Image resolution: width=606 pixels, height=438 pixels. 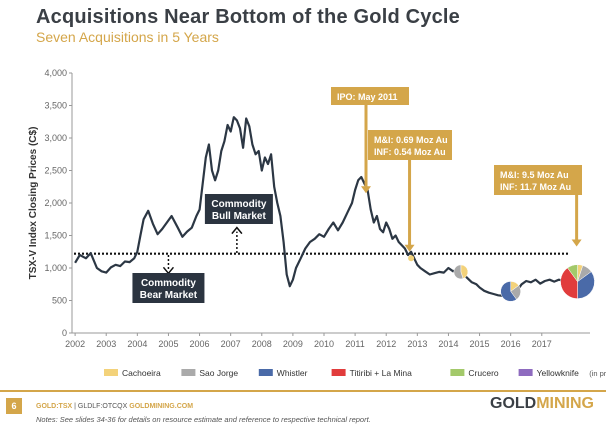 What do you see at coordinates (55, 268) in the screenshot?
I see `y-tick-label-1000: 1,000` at bounding box center [55, 268].